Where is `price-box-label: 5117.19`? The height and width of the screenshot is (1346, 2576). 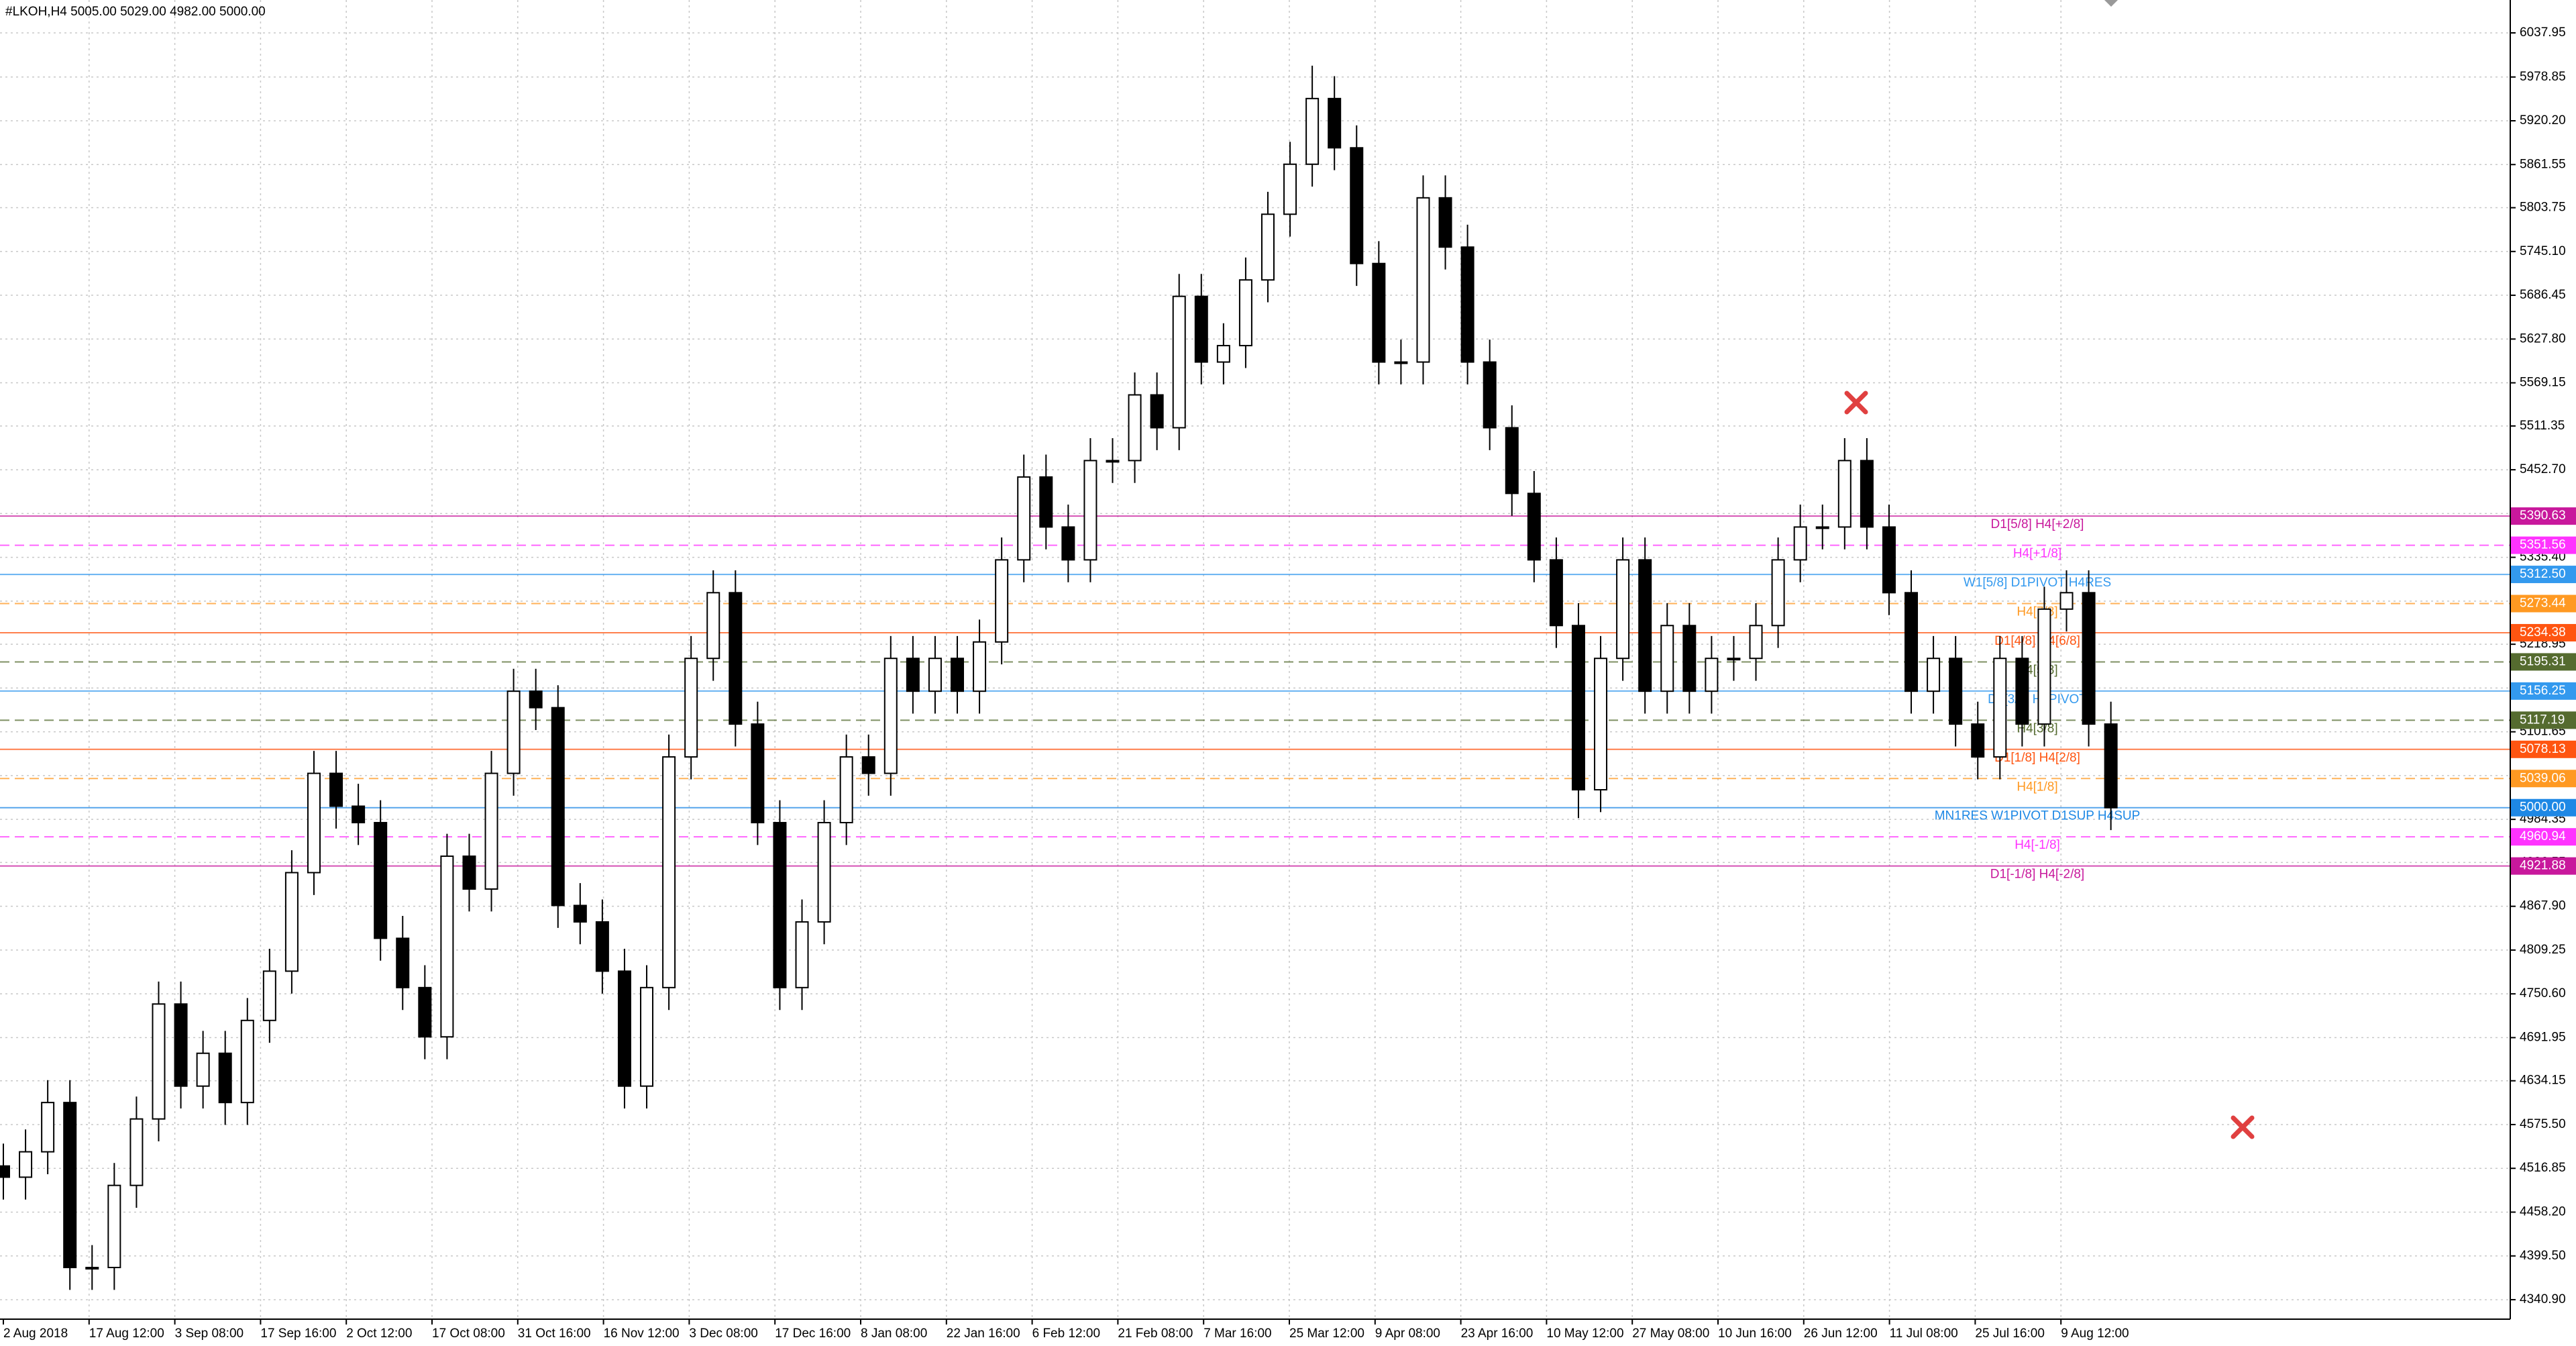
price-box-label: 5117.19 is located at coordinates (2542, 720).